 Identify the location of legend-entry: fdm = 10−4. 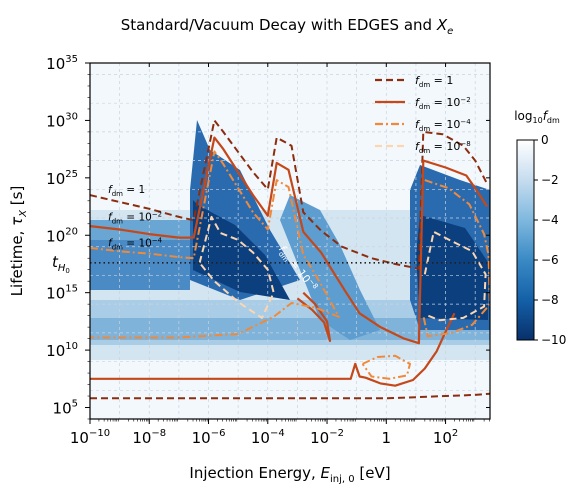
(443, 125).